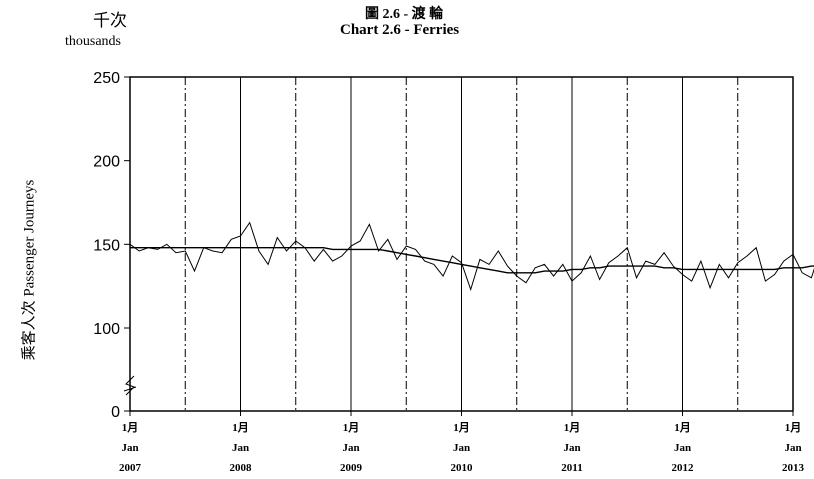 Image resolution: width=814 pixels, height=479 pixels. What do you see at coordinates (130, 468) in the screenshot?
I see `x-tick-label-year: 2007` at bounding box center [130, 468].